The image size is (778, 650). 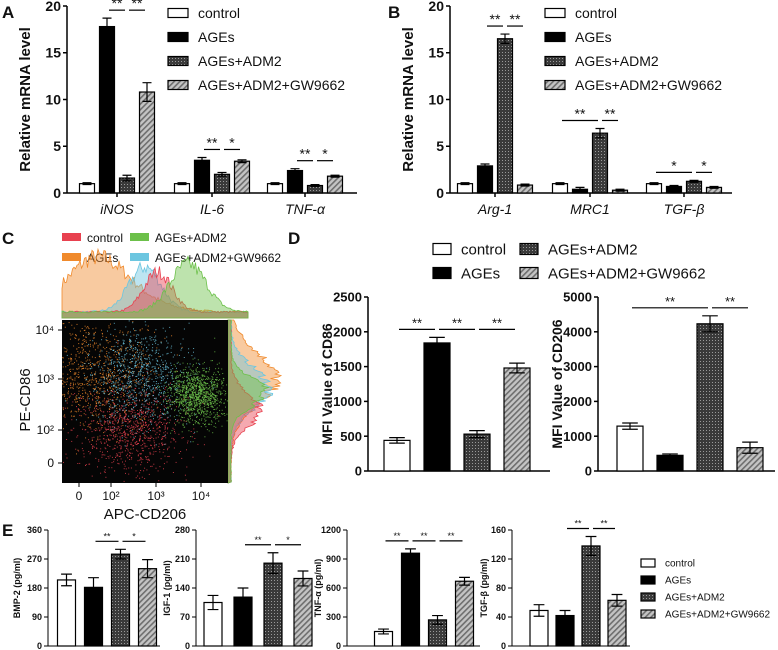 What do you see at coordinates (185, 617) in the screenshot?
I see `y-tick-label: 70` at bounding box center [185, 617].